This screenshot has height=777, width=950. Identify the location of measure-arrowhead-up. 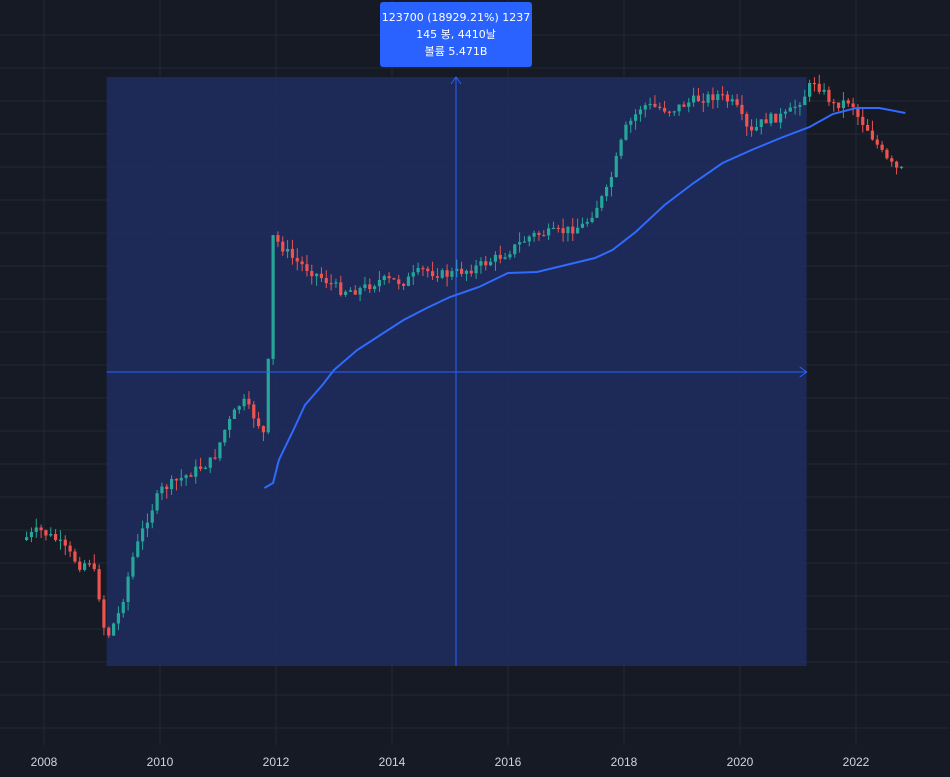
(456, 80).